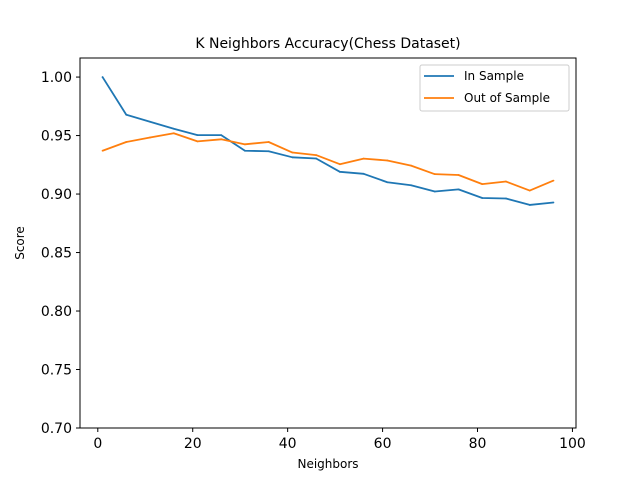  Describe the element at coordinates (288, 444) in the screenshot. I see `x-tick-label: 40` at that location.